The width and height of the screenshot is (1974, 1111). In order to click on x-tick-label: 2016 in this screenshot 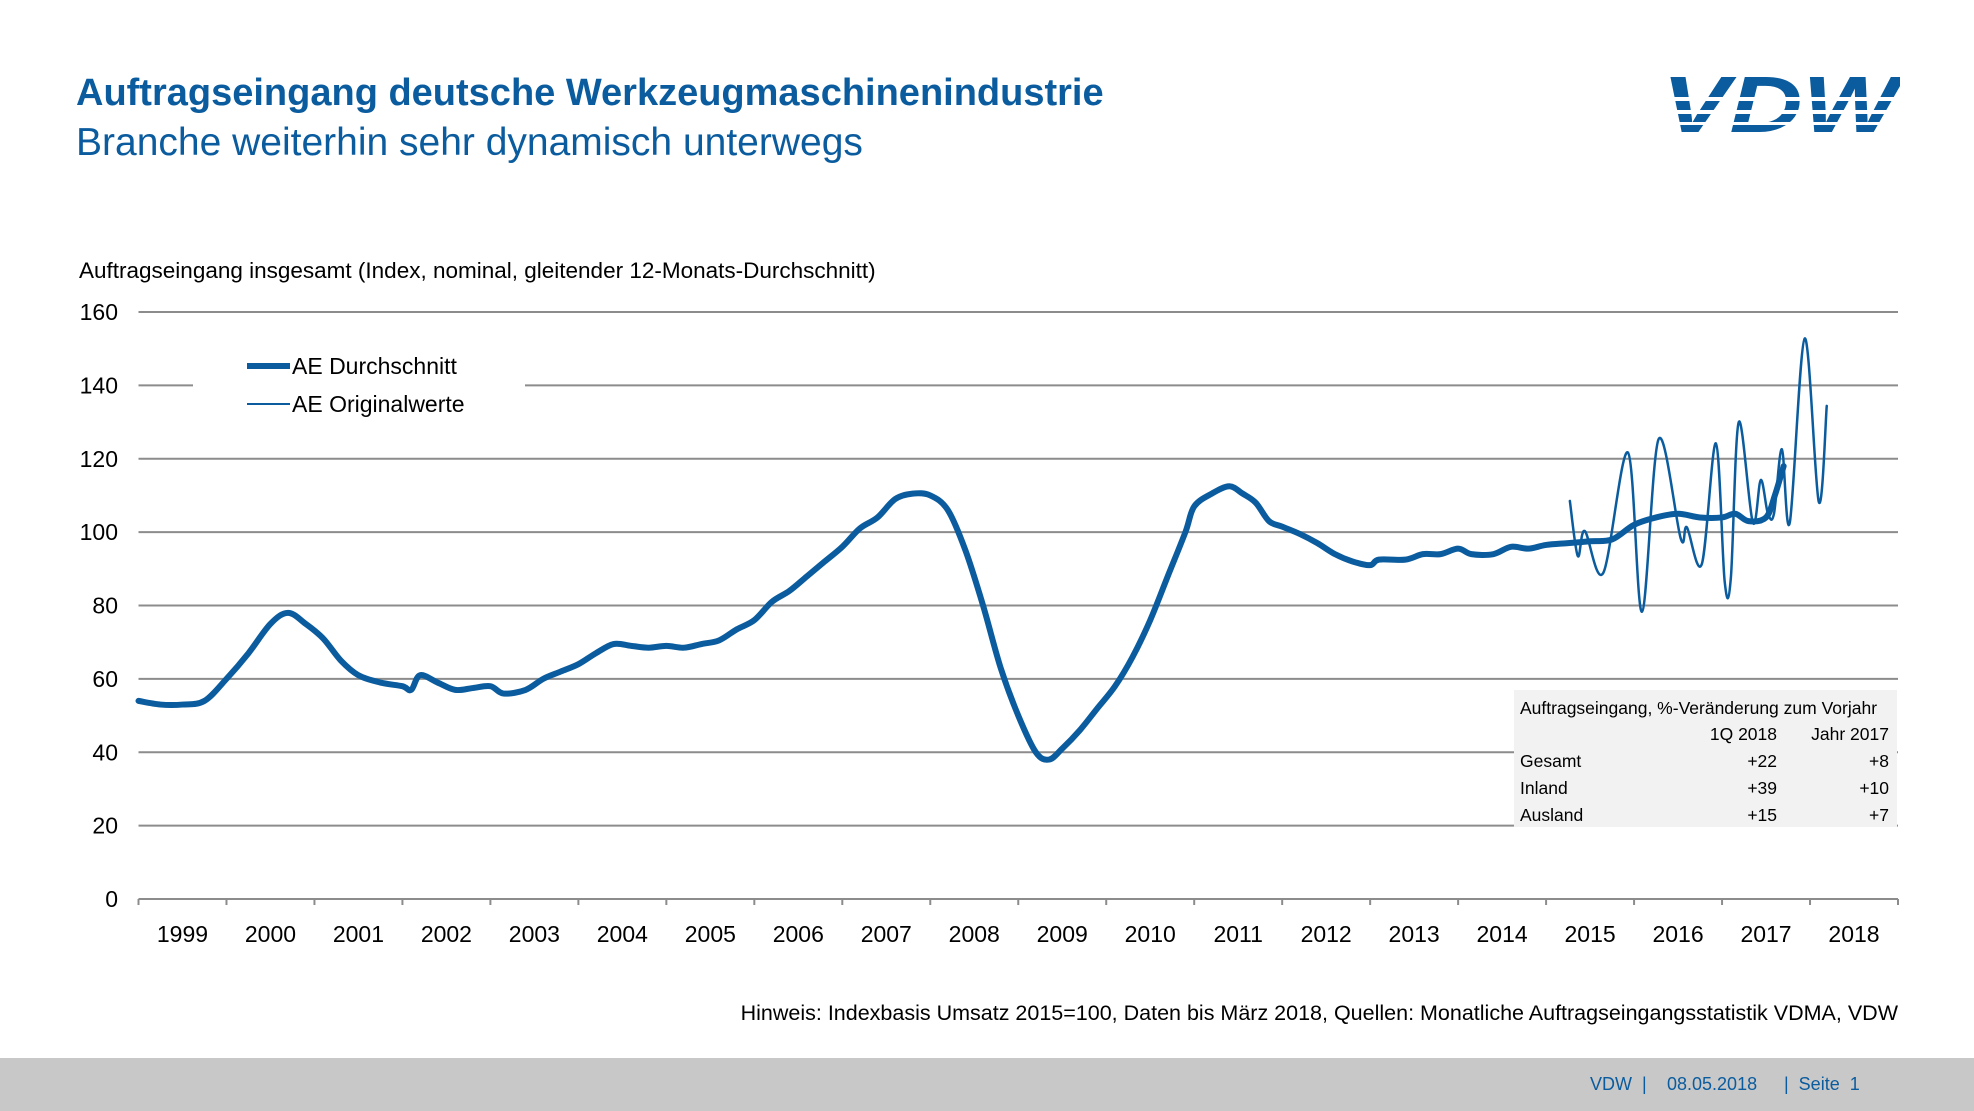, I will do `click(1677, 934)`.